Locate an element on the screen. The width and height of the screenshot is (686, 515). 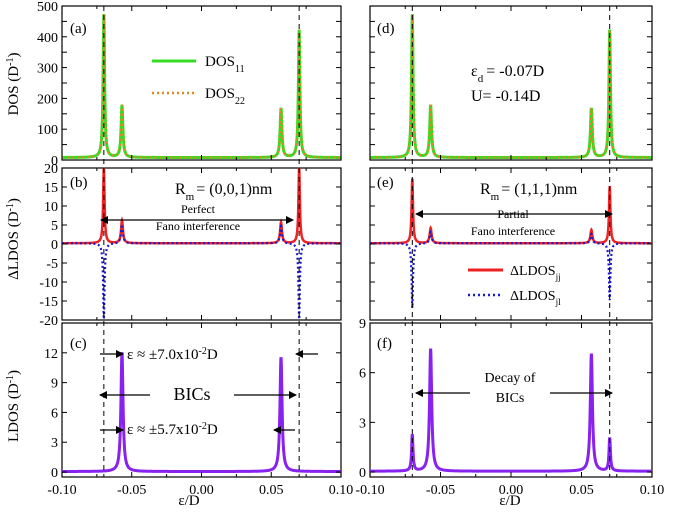
ytick-label-f-2: 6 is located at coordinates (362, 374).